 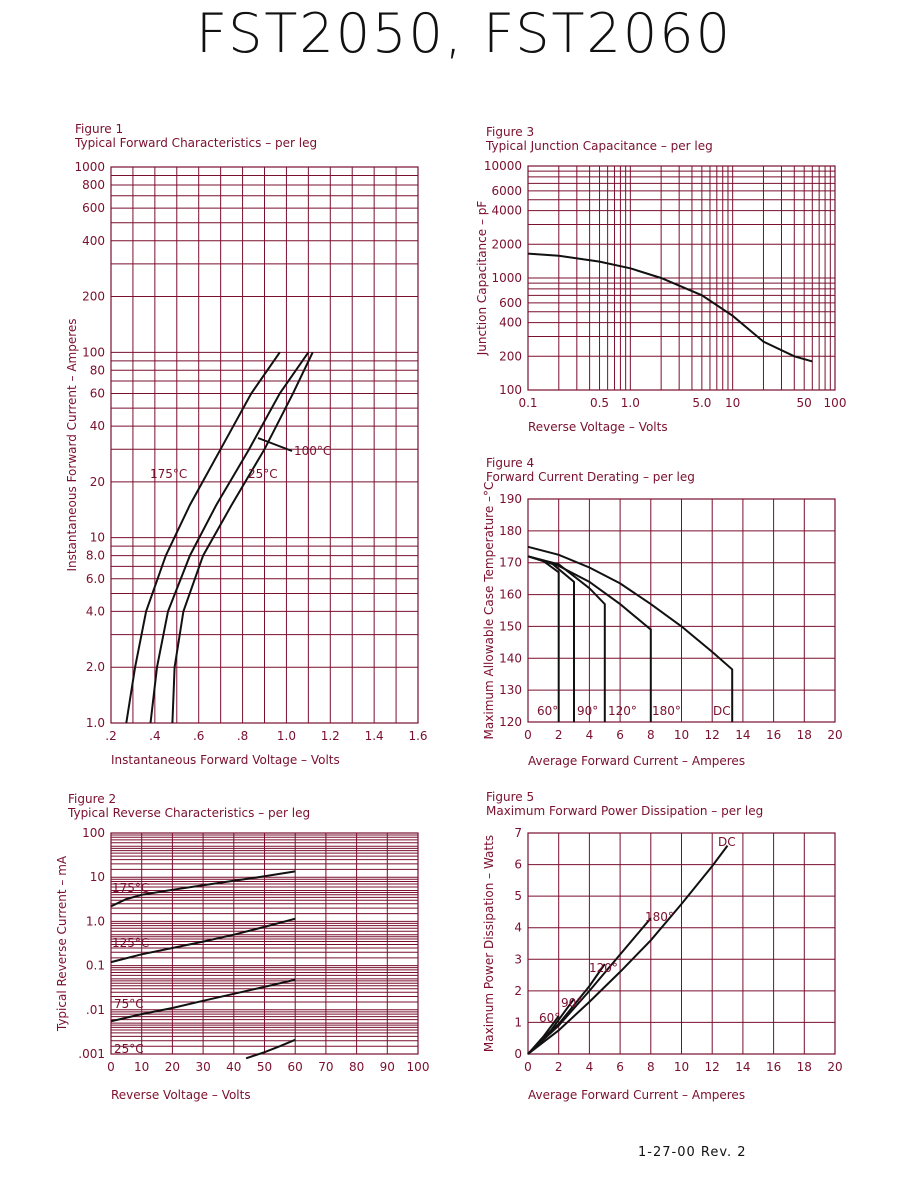 What do you see at coordinates (510, 390) in the screenshot?
I see `fig3-y-tick-label: 100` at bounding box center [510, 390].